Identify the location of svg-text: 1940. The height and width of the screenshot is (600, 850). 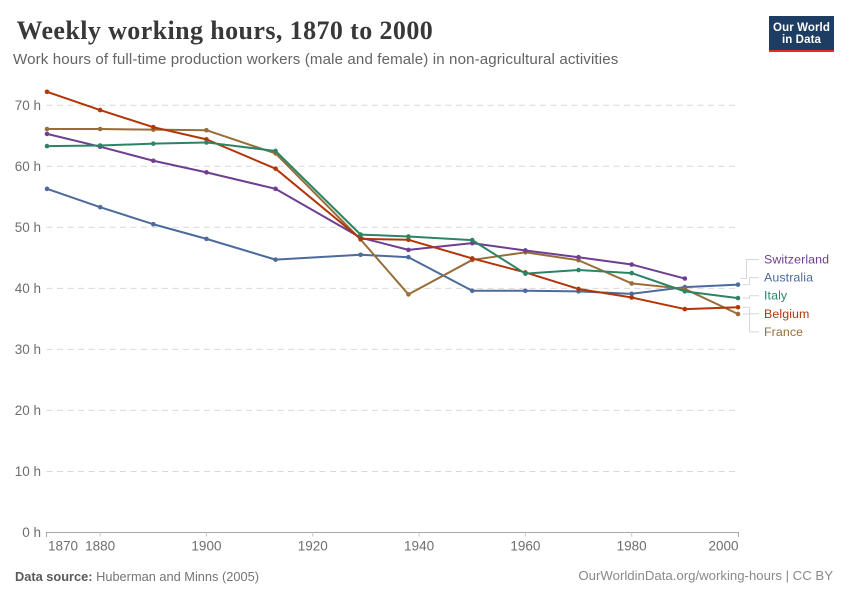
(419, 545).